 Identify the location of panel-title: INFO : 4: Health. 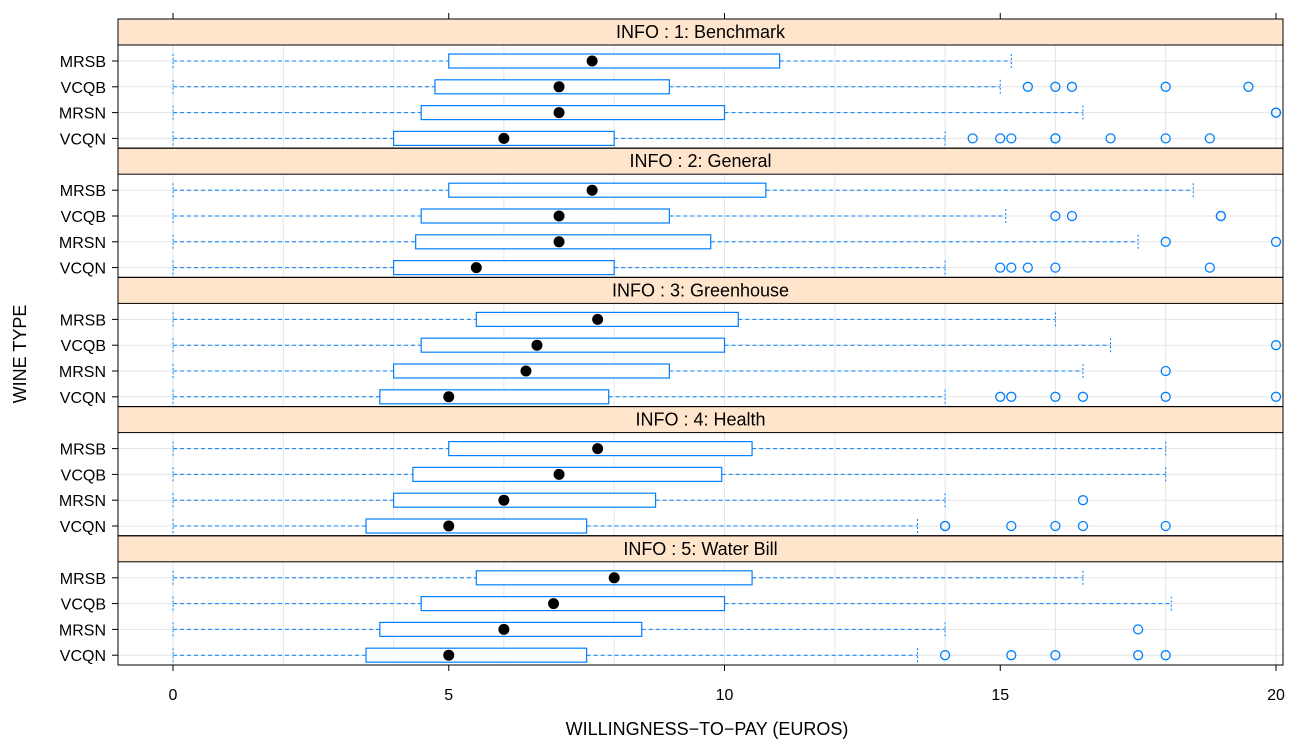
(700, 420).